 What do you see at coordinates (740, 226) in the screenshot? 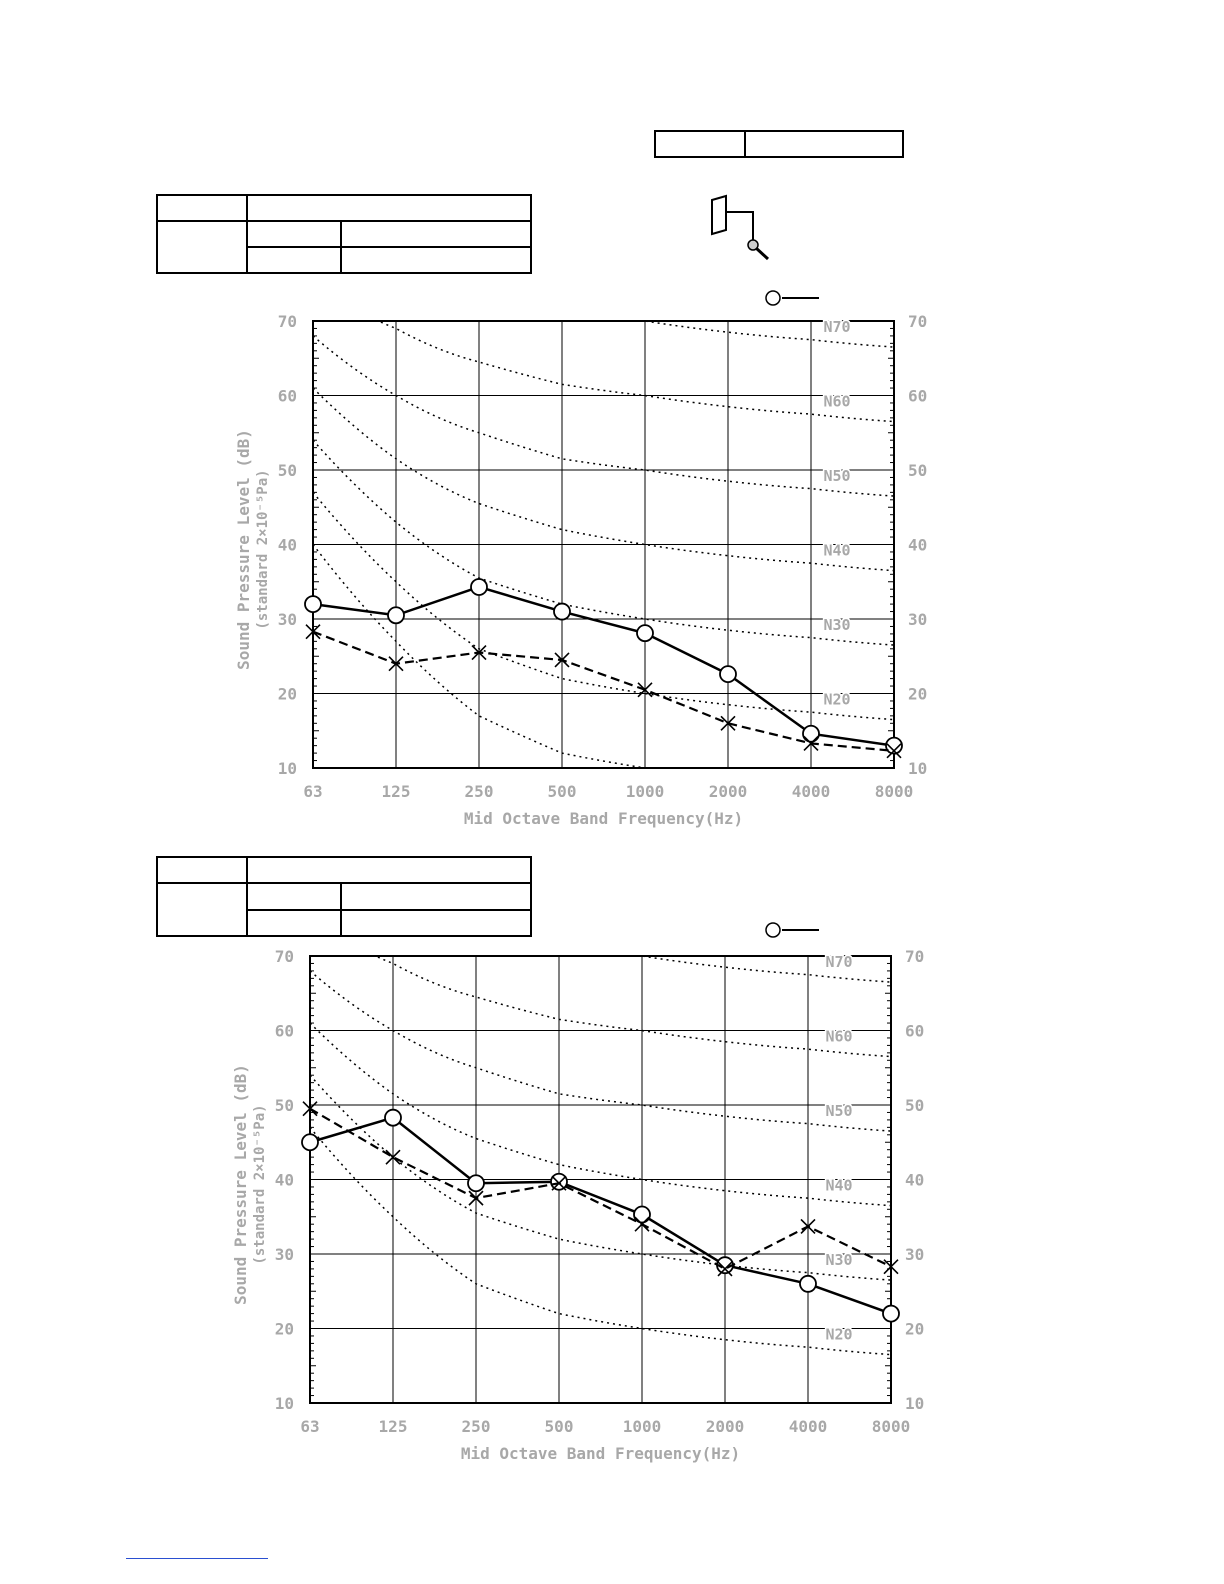
I see `mic-lead-line` at bounding box center [740, 226].